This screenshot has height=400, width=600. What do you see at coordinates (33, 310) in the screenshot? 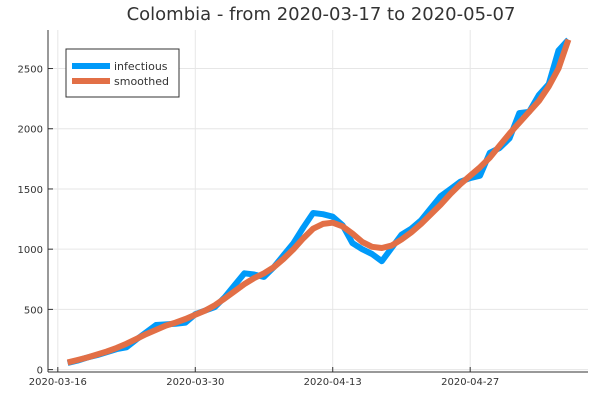
I see `y-tick-label: 500` at bounding box center [33, 310].